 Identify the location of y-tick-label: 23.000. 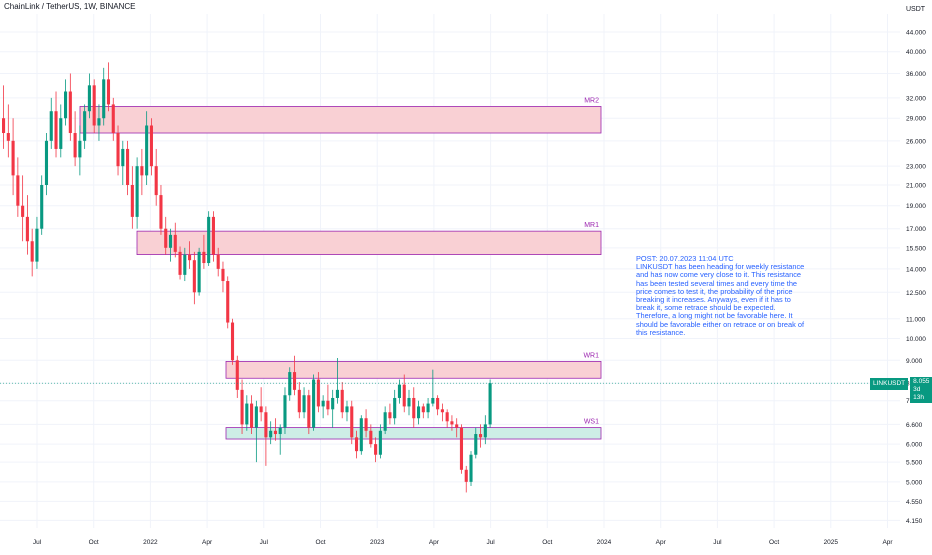
(916, 167).